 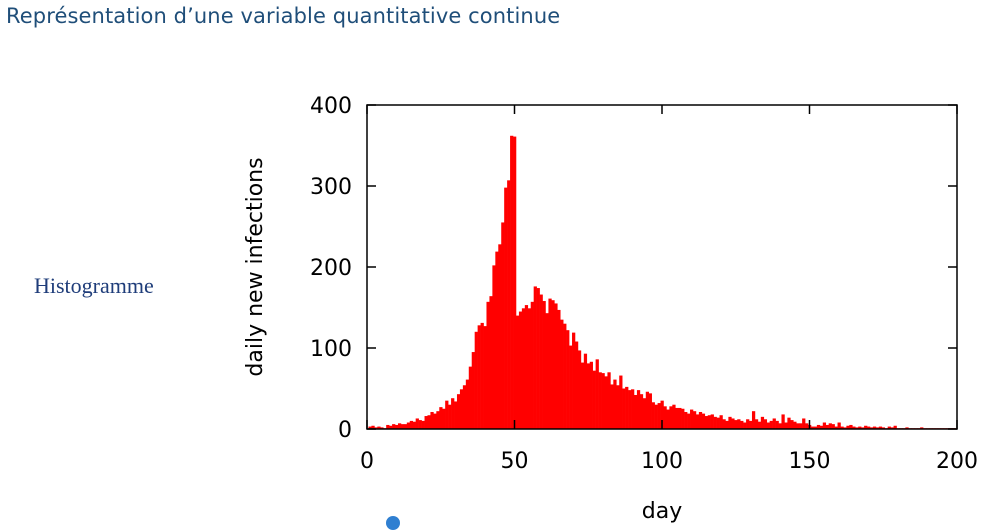 I want to click on y-axis-title: daily new infections, so click(x=255, y=266).